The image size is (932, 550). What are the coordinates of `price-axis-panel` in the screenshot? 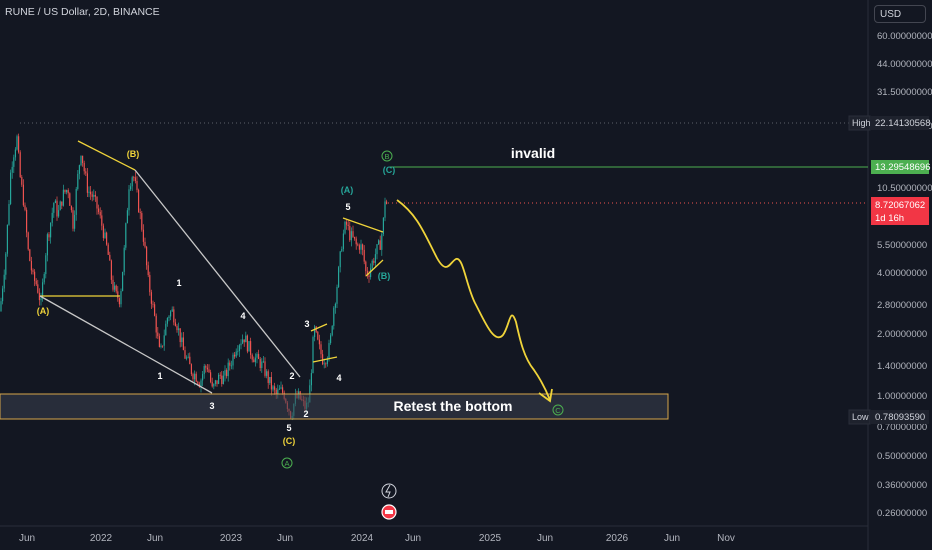 It's located at (900, 275).